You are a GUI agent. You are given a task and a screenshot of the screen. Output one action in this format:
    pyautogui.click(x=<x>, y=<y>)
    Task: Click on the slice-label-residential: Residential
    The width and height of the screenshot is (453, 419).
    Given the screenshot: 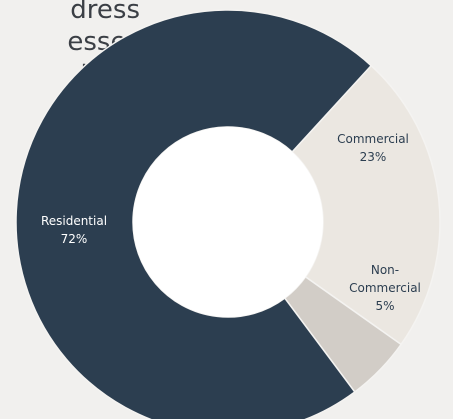 What is the action you would take?
    pyautogui.click(x=74, y=221)
    